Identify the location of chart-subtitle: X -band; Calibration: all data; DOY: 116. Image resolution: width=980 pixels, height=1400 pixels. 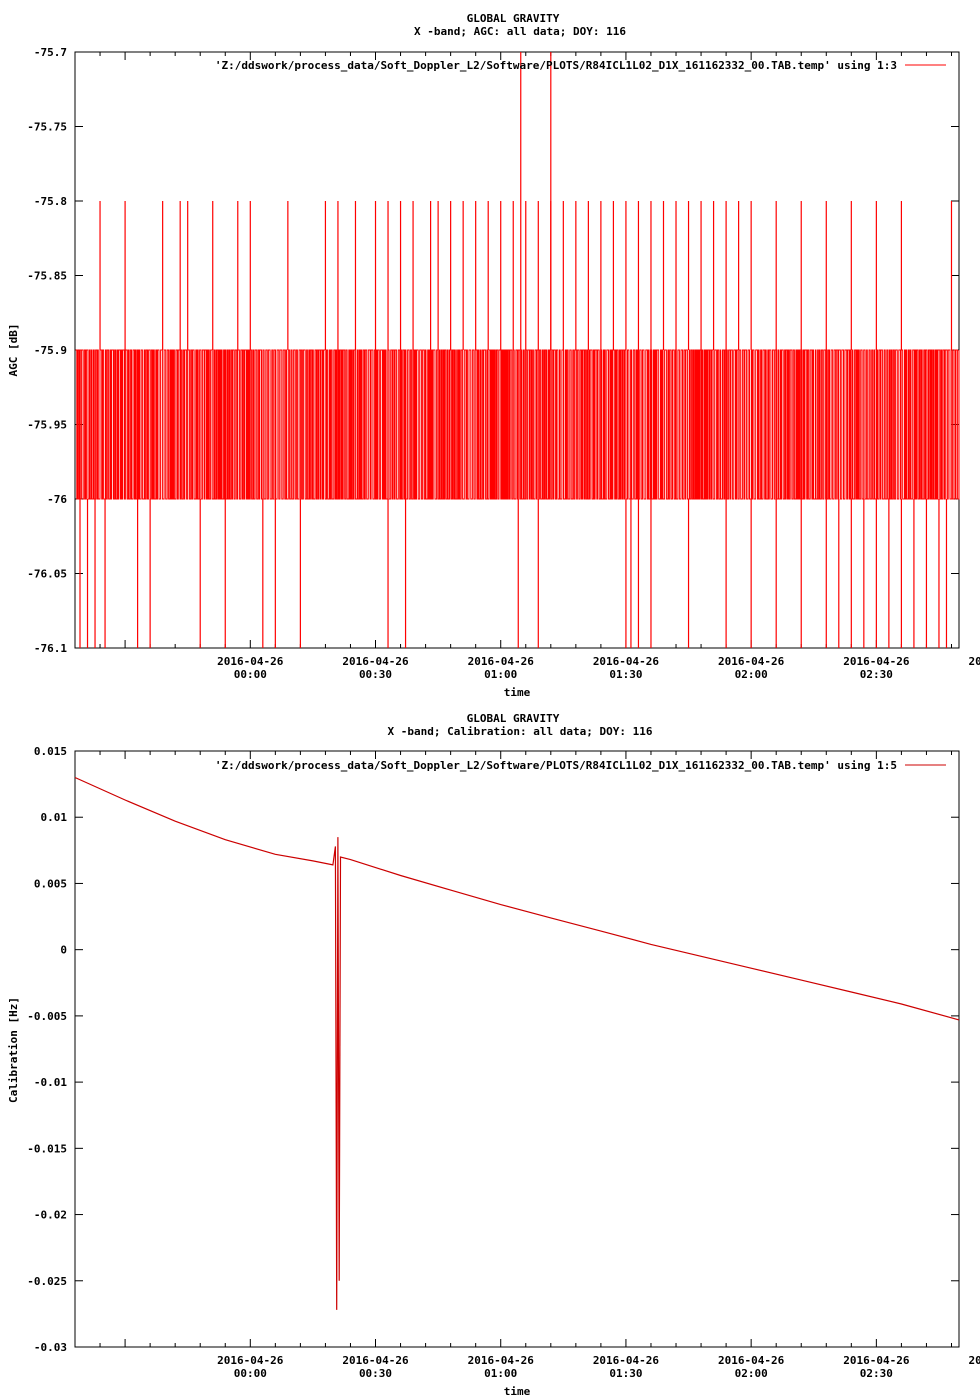
(520, 731).